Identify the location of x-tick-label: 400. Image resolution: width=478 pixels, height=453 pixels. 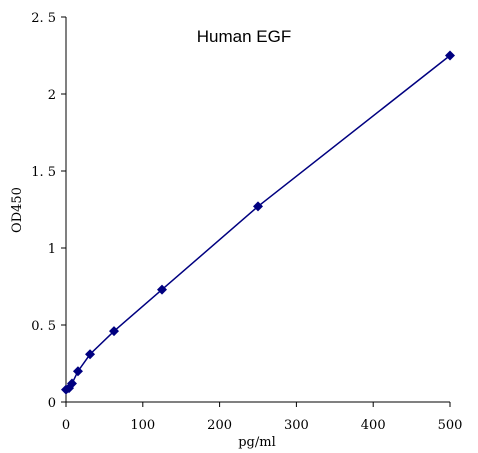
(373, 425).